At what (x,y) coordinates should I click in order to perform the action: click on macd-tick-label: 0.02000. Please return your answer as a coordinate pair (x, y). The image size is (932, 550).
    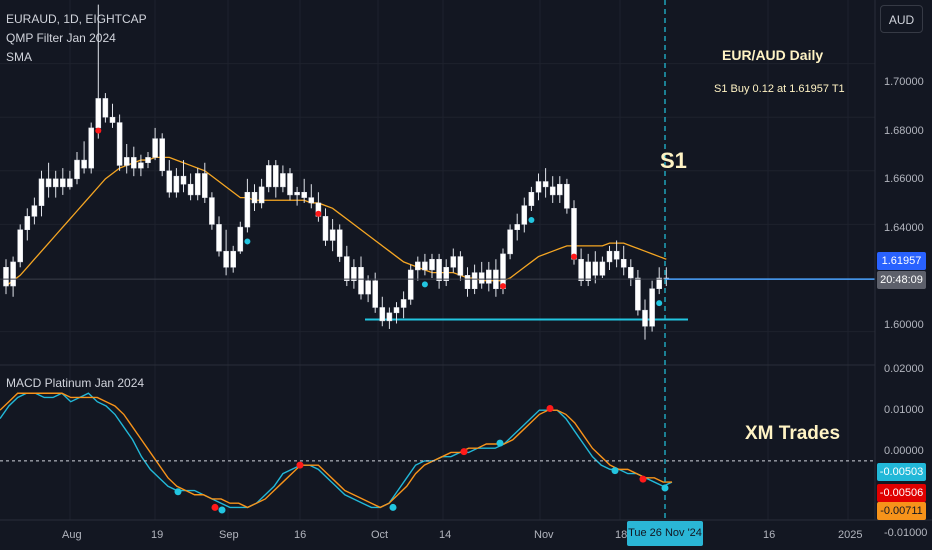
    Looking at the image, I should click on (904, 369).